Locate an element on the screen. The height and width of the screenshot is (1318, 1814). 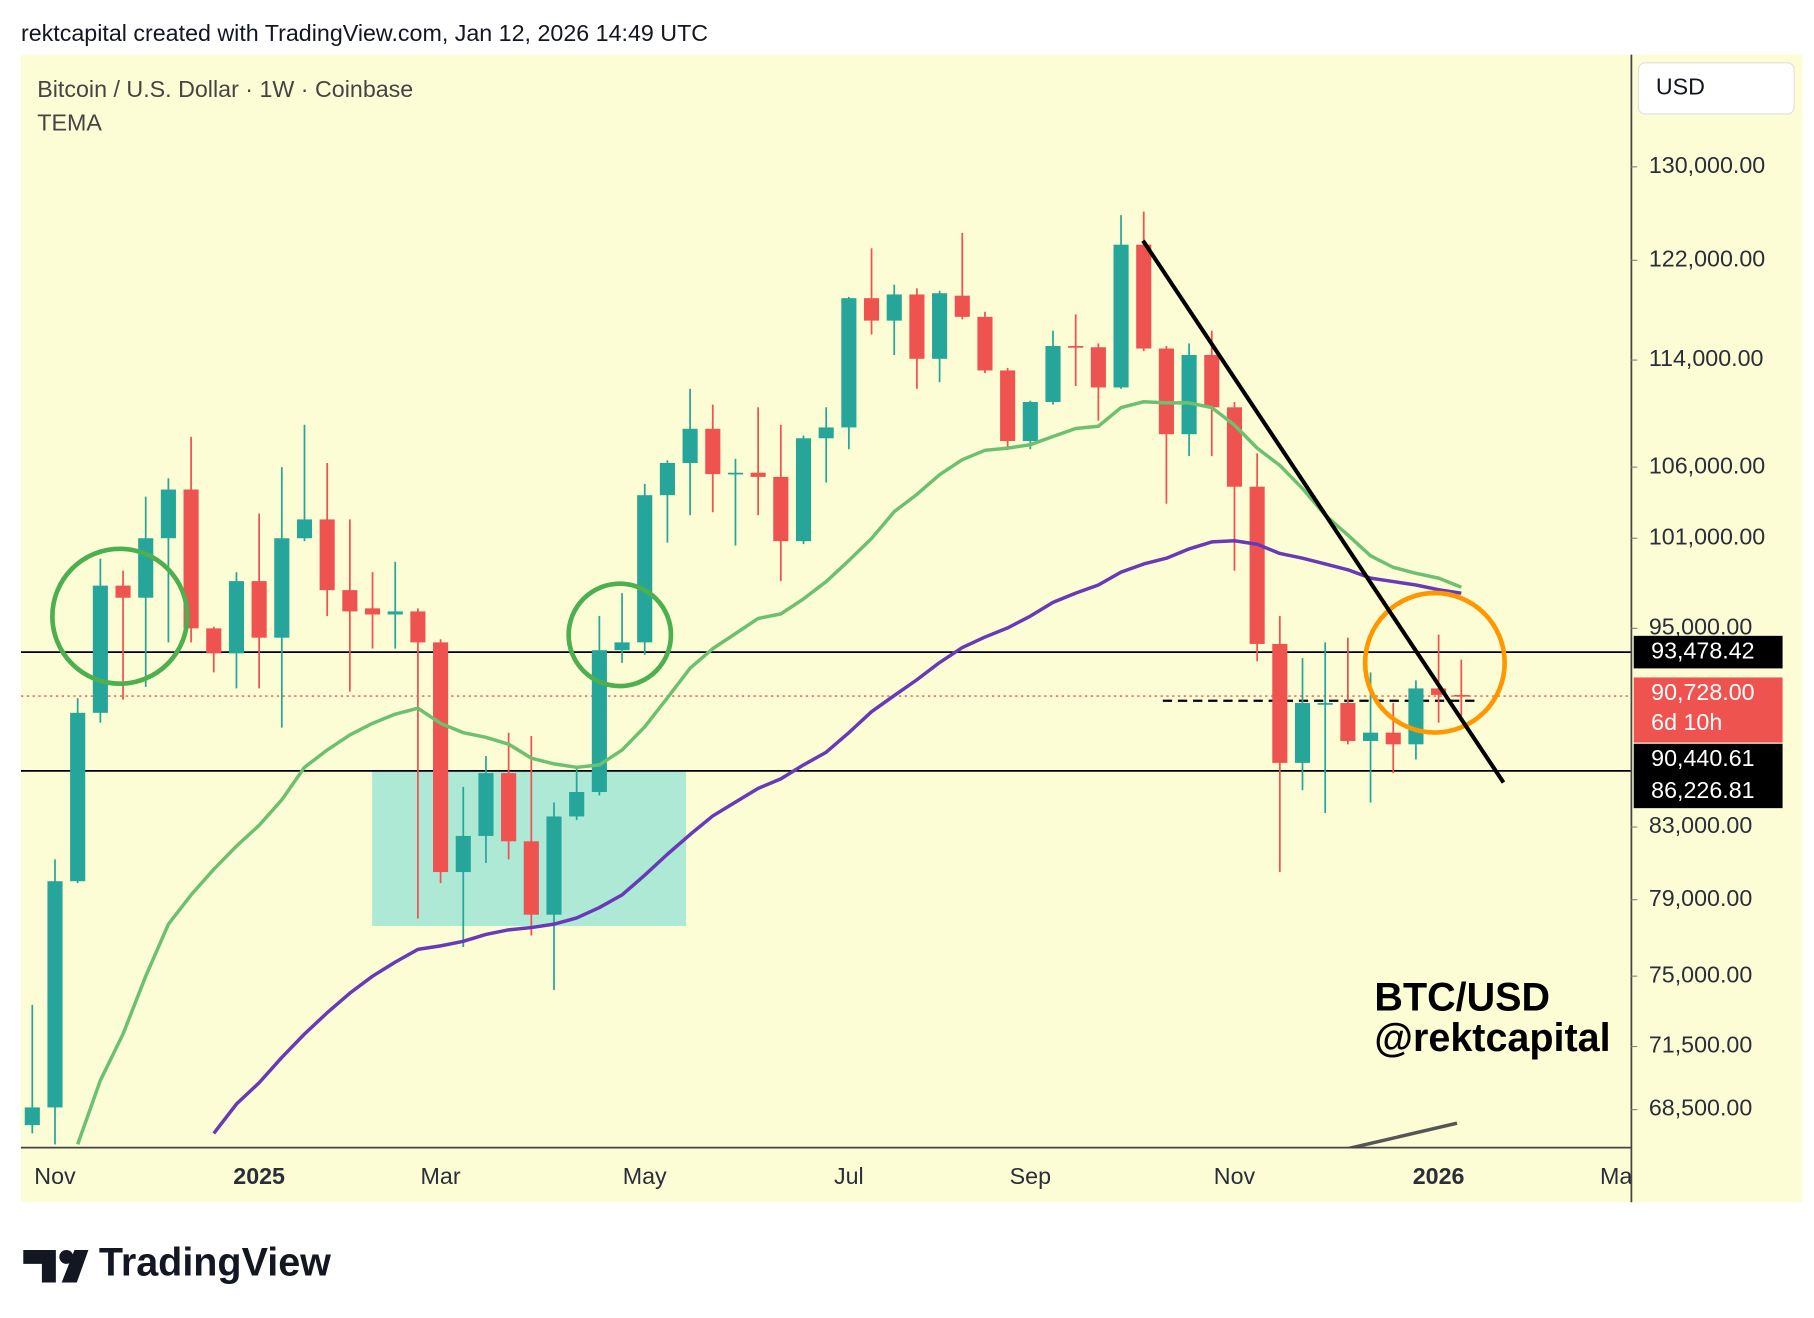
y-tick-label: 130,000.00 is located at coordinates (1707, 165).